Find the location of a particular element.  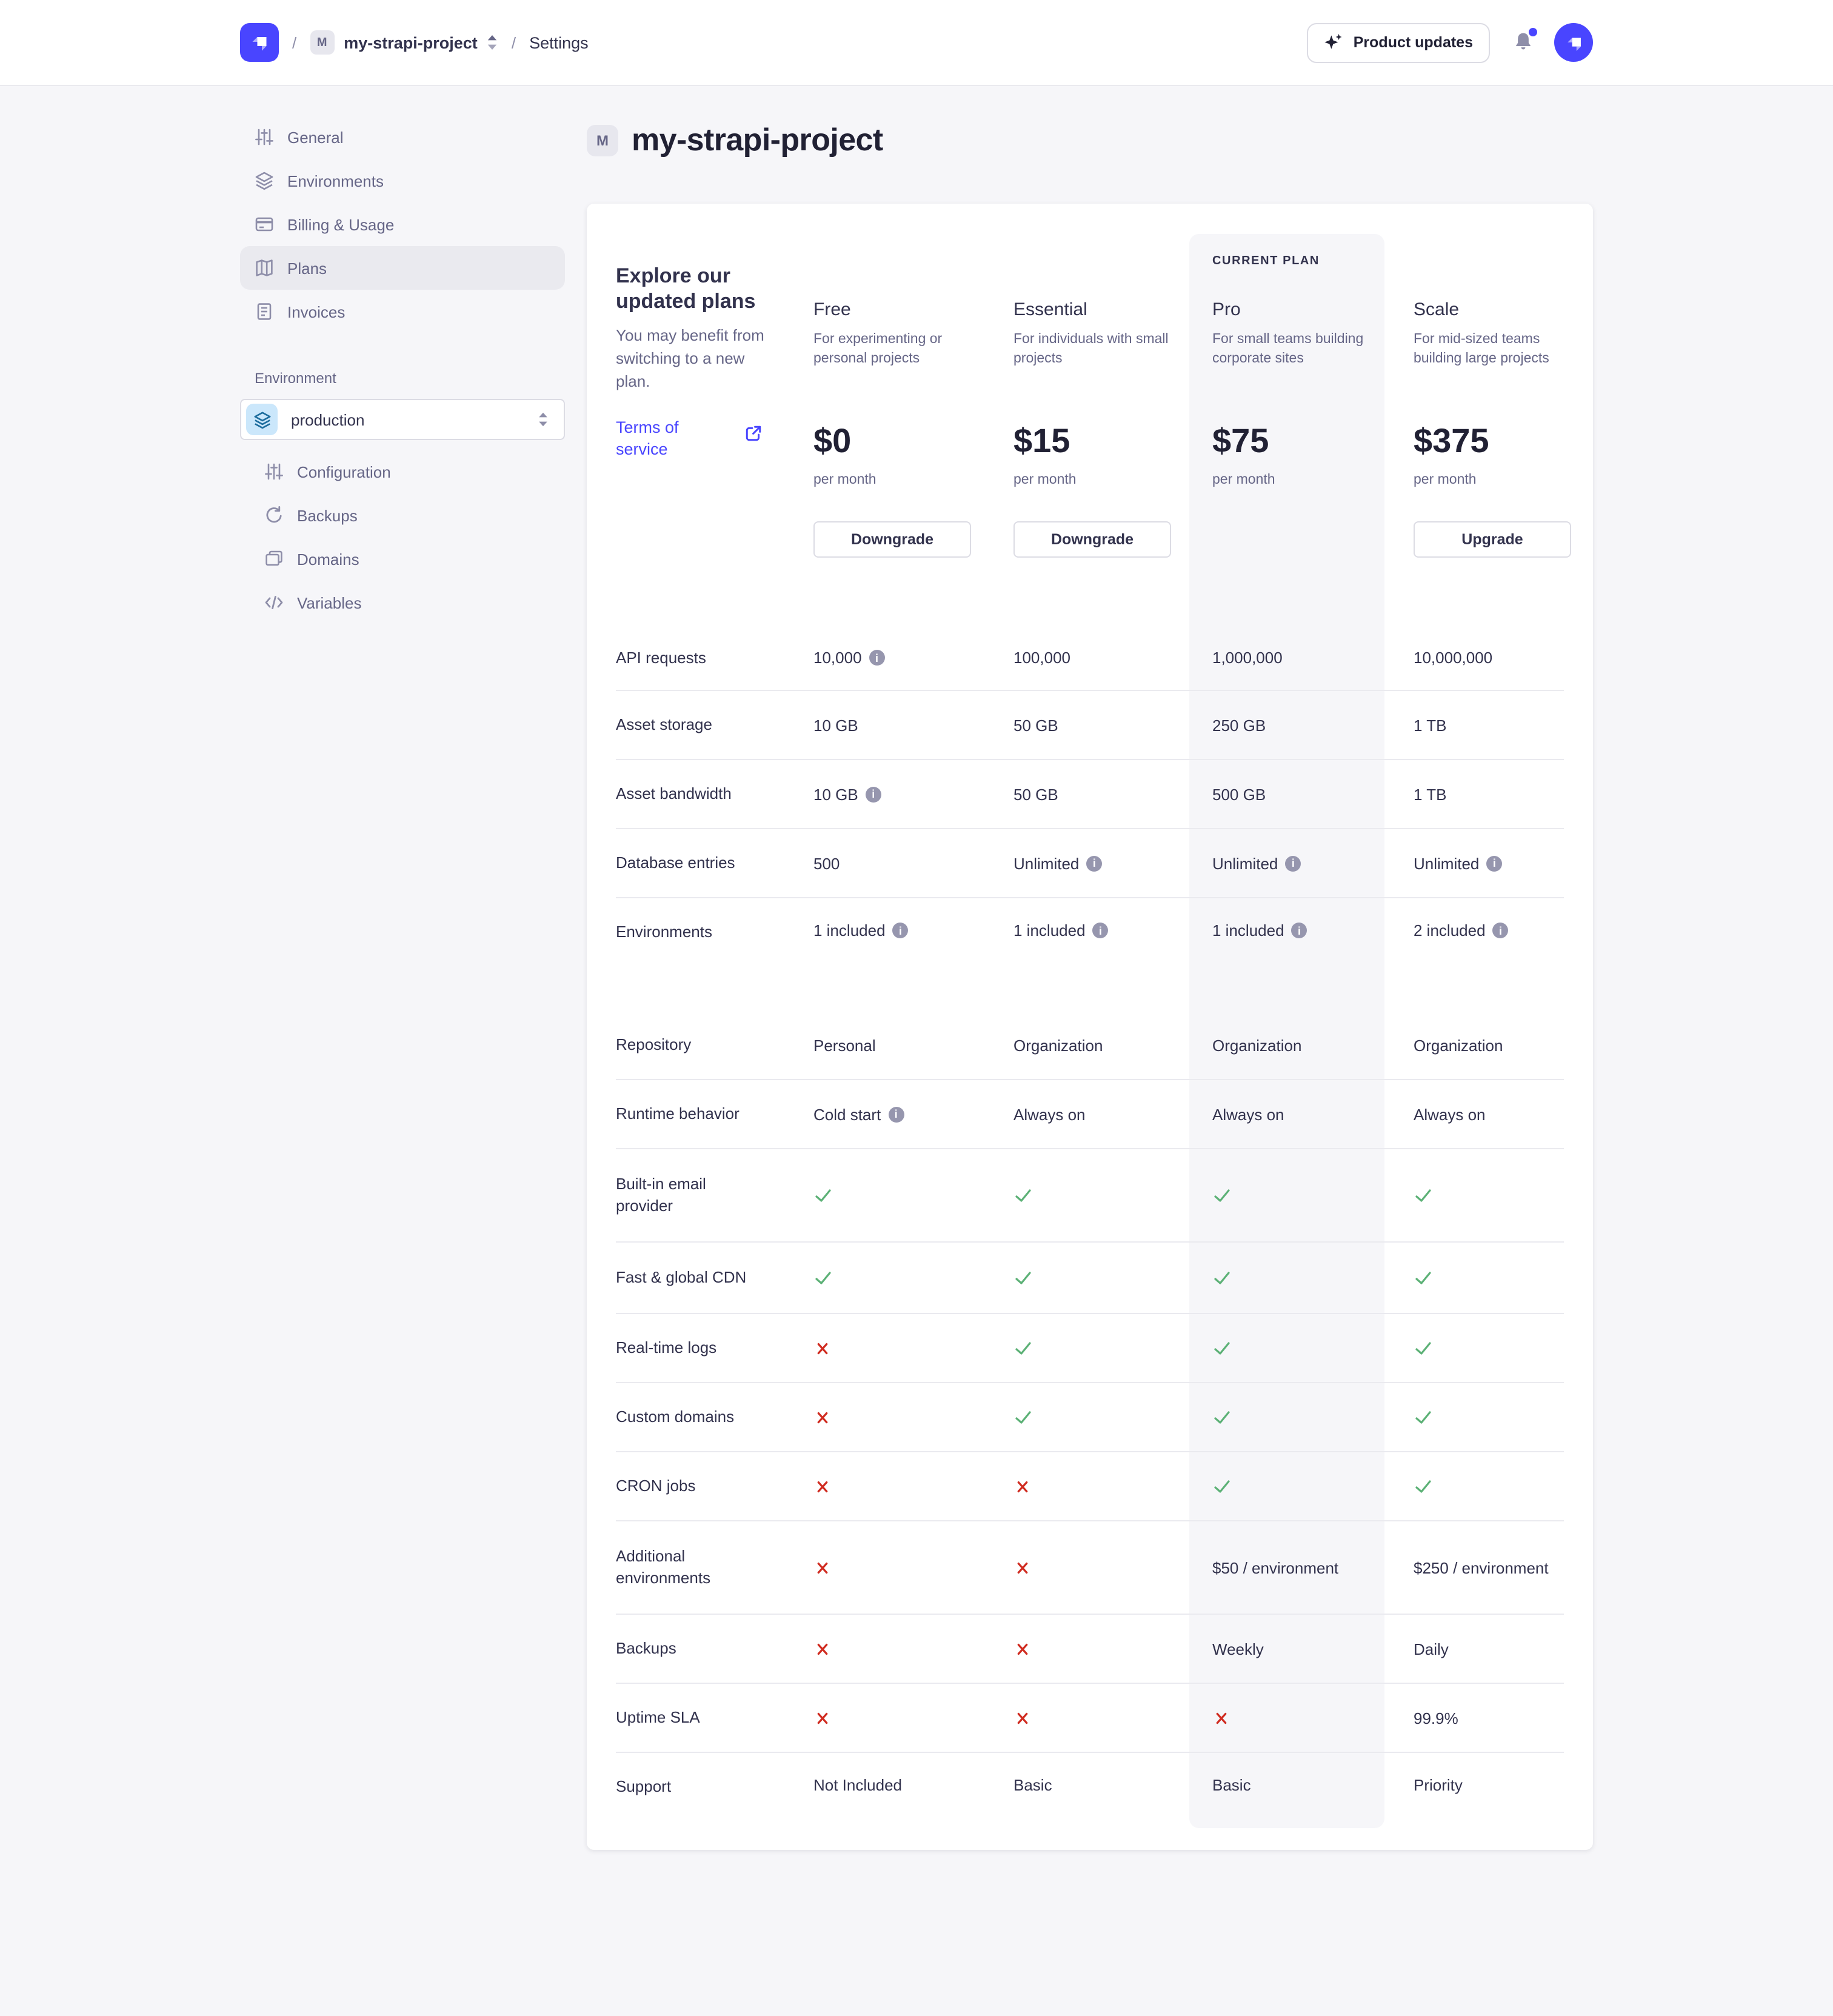

feature-value: Cold start is located at coordinates (847, 1114).